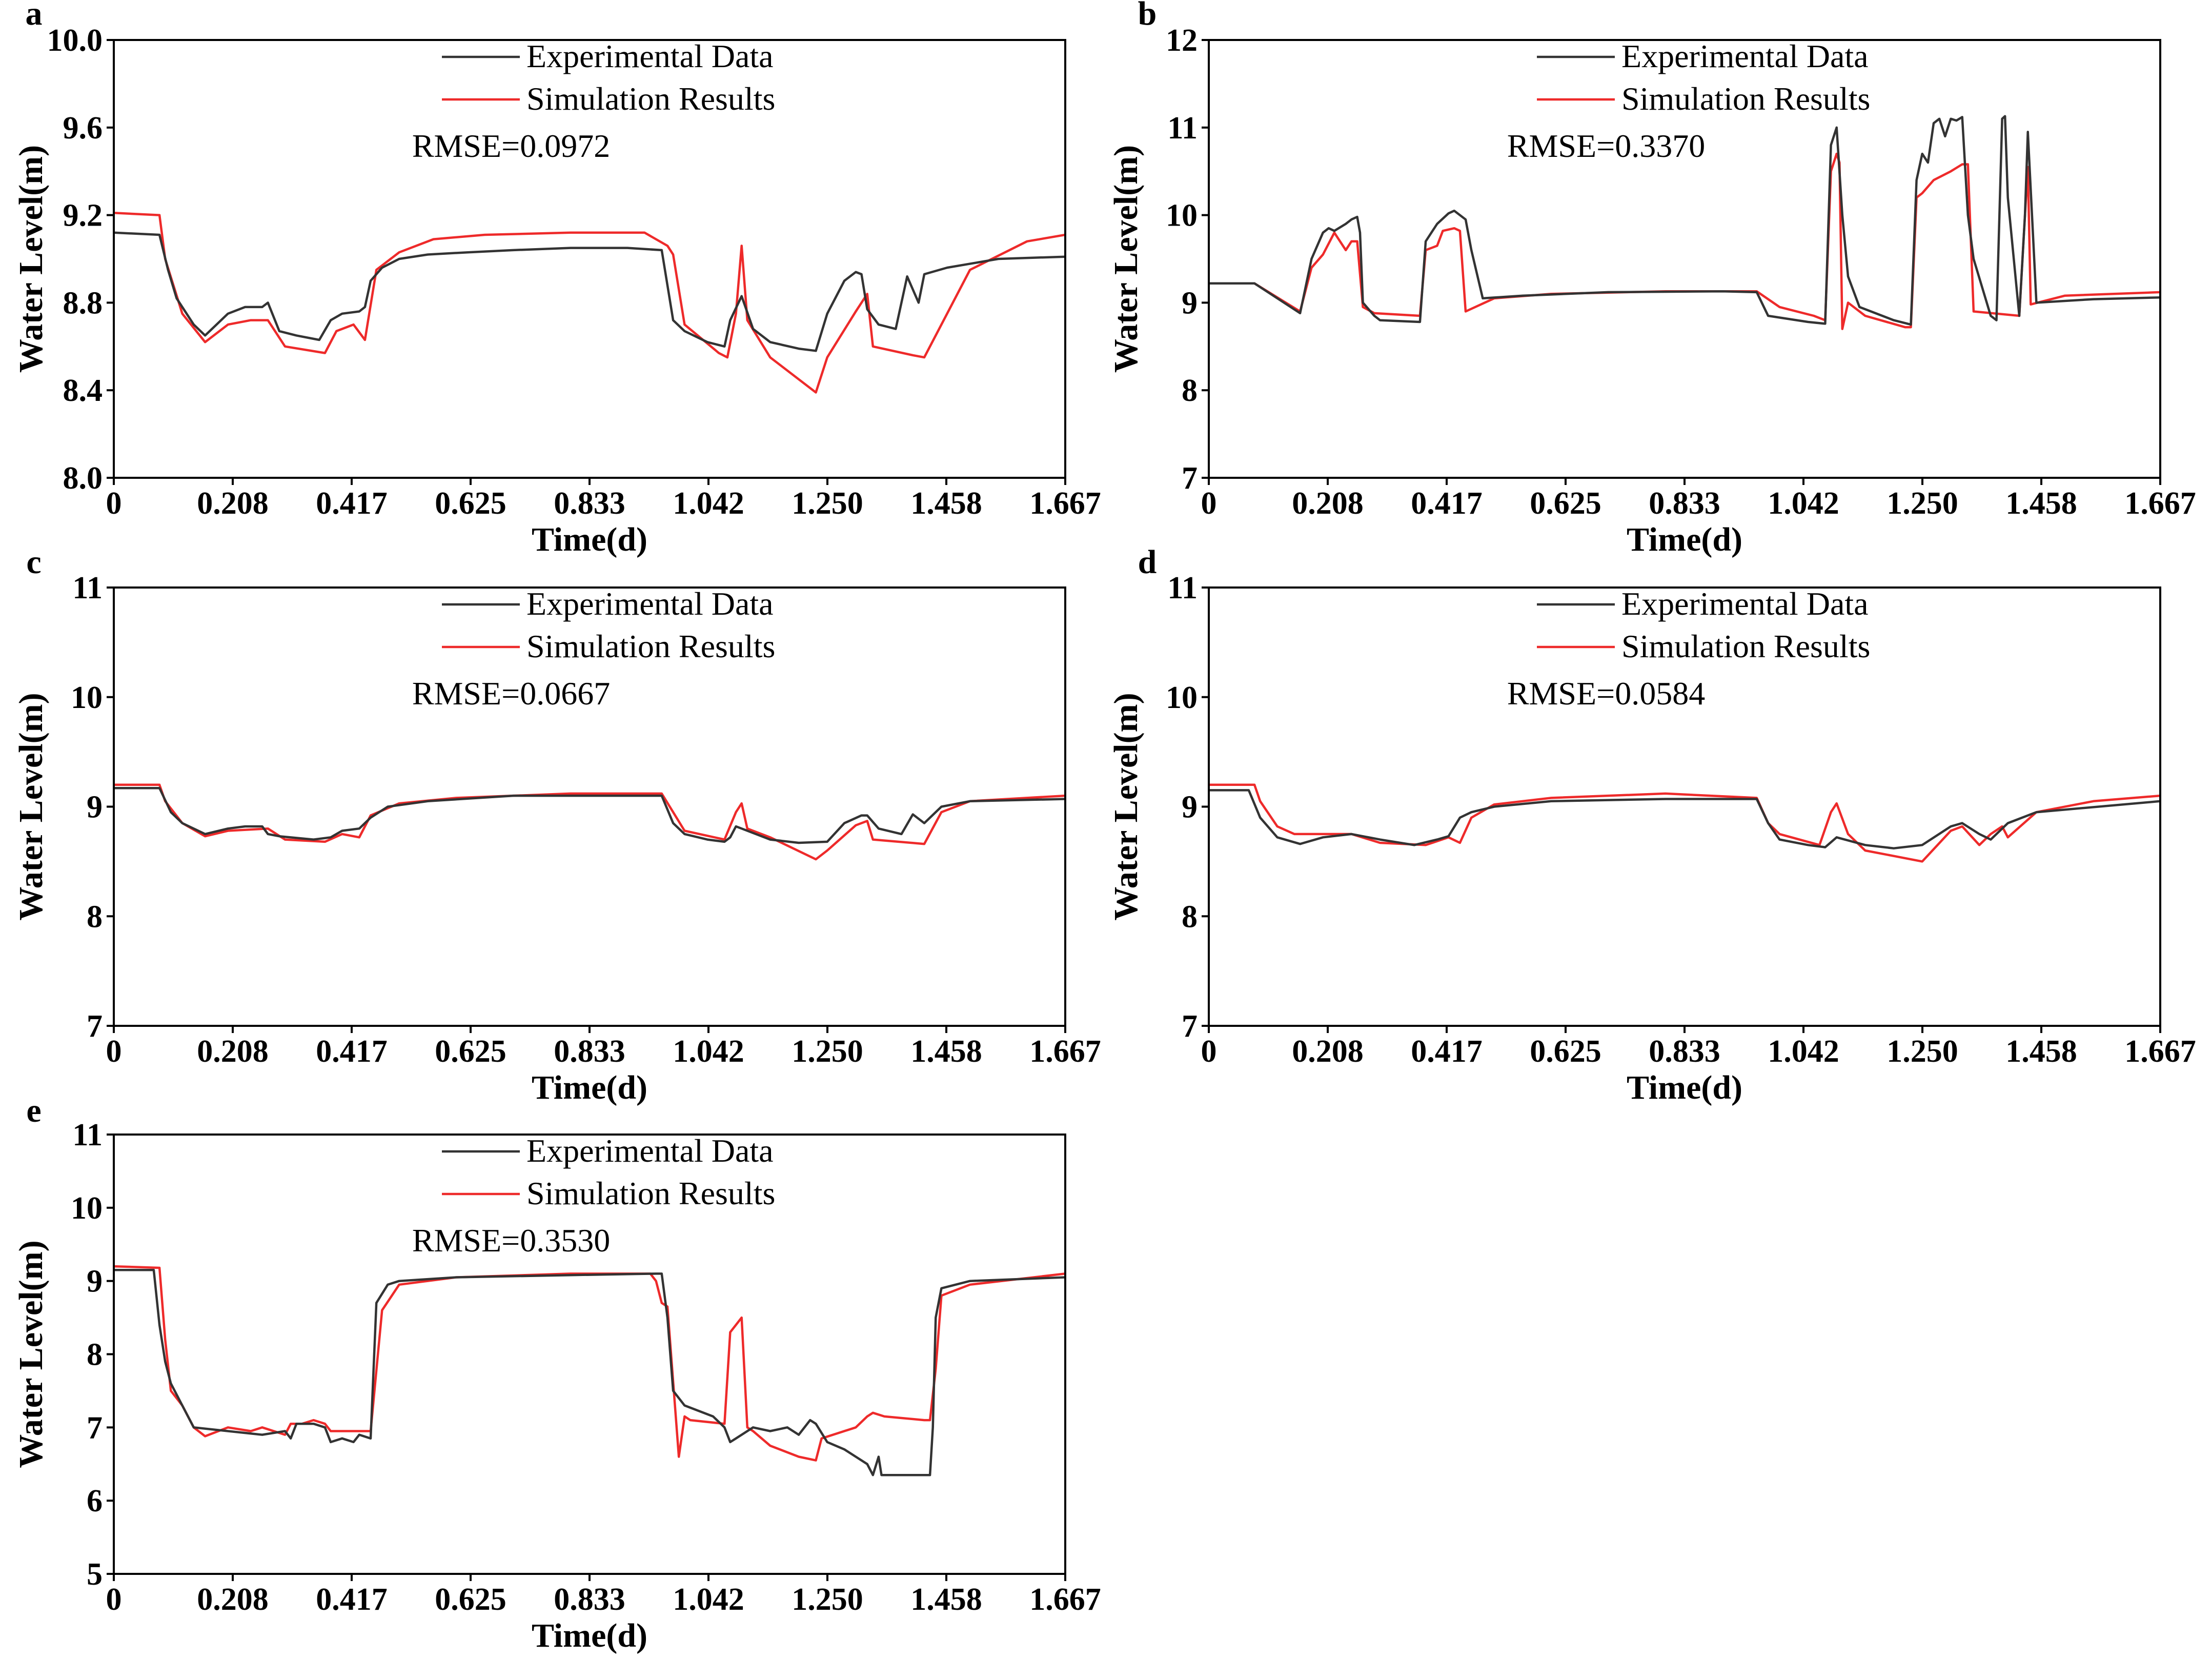 This screenshot has height=1680, width=2211. Describe the element at coordinates (34, 16) in the screenshot. I see `panel-letter: a` at that location.